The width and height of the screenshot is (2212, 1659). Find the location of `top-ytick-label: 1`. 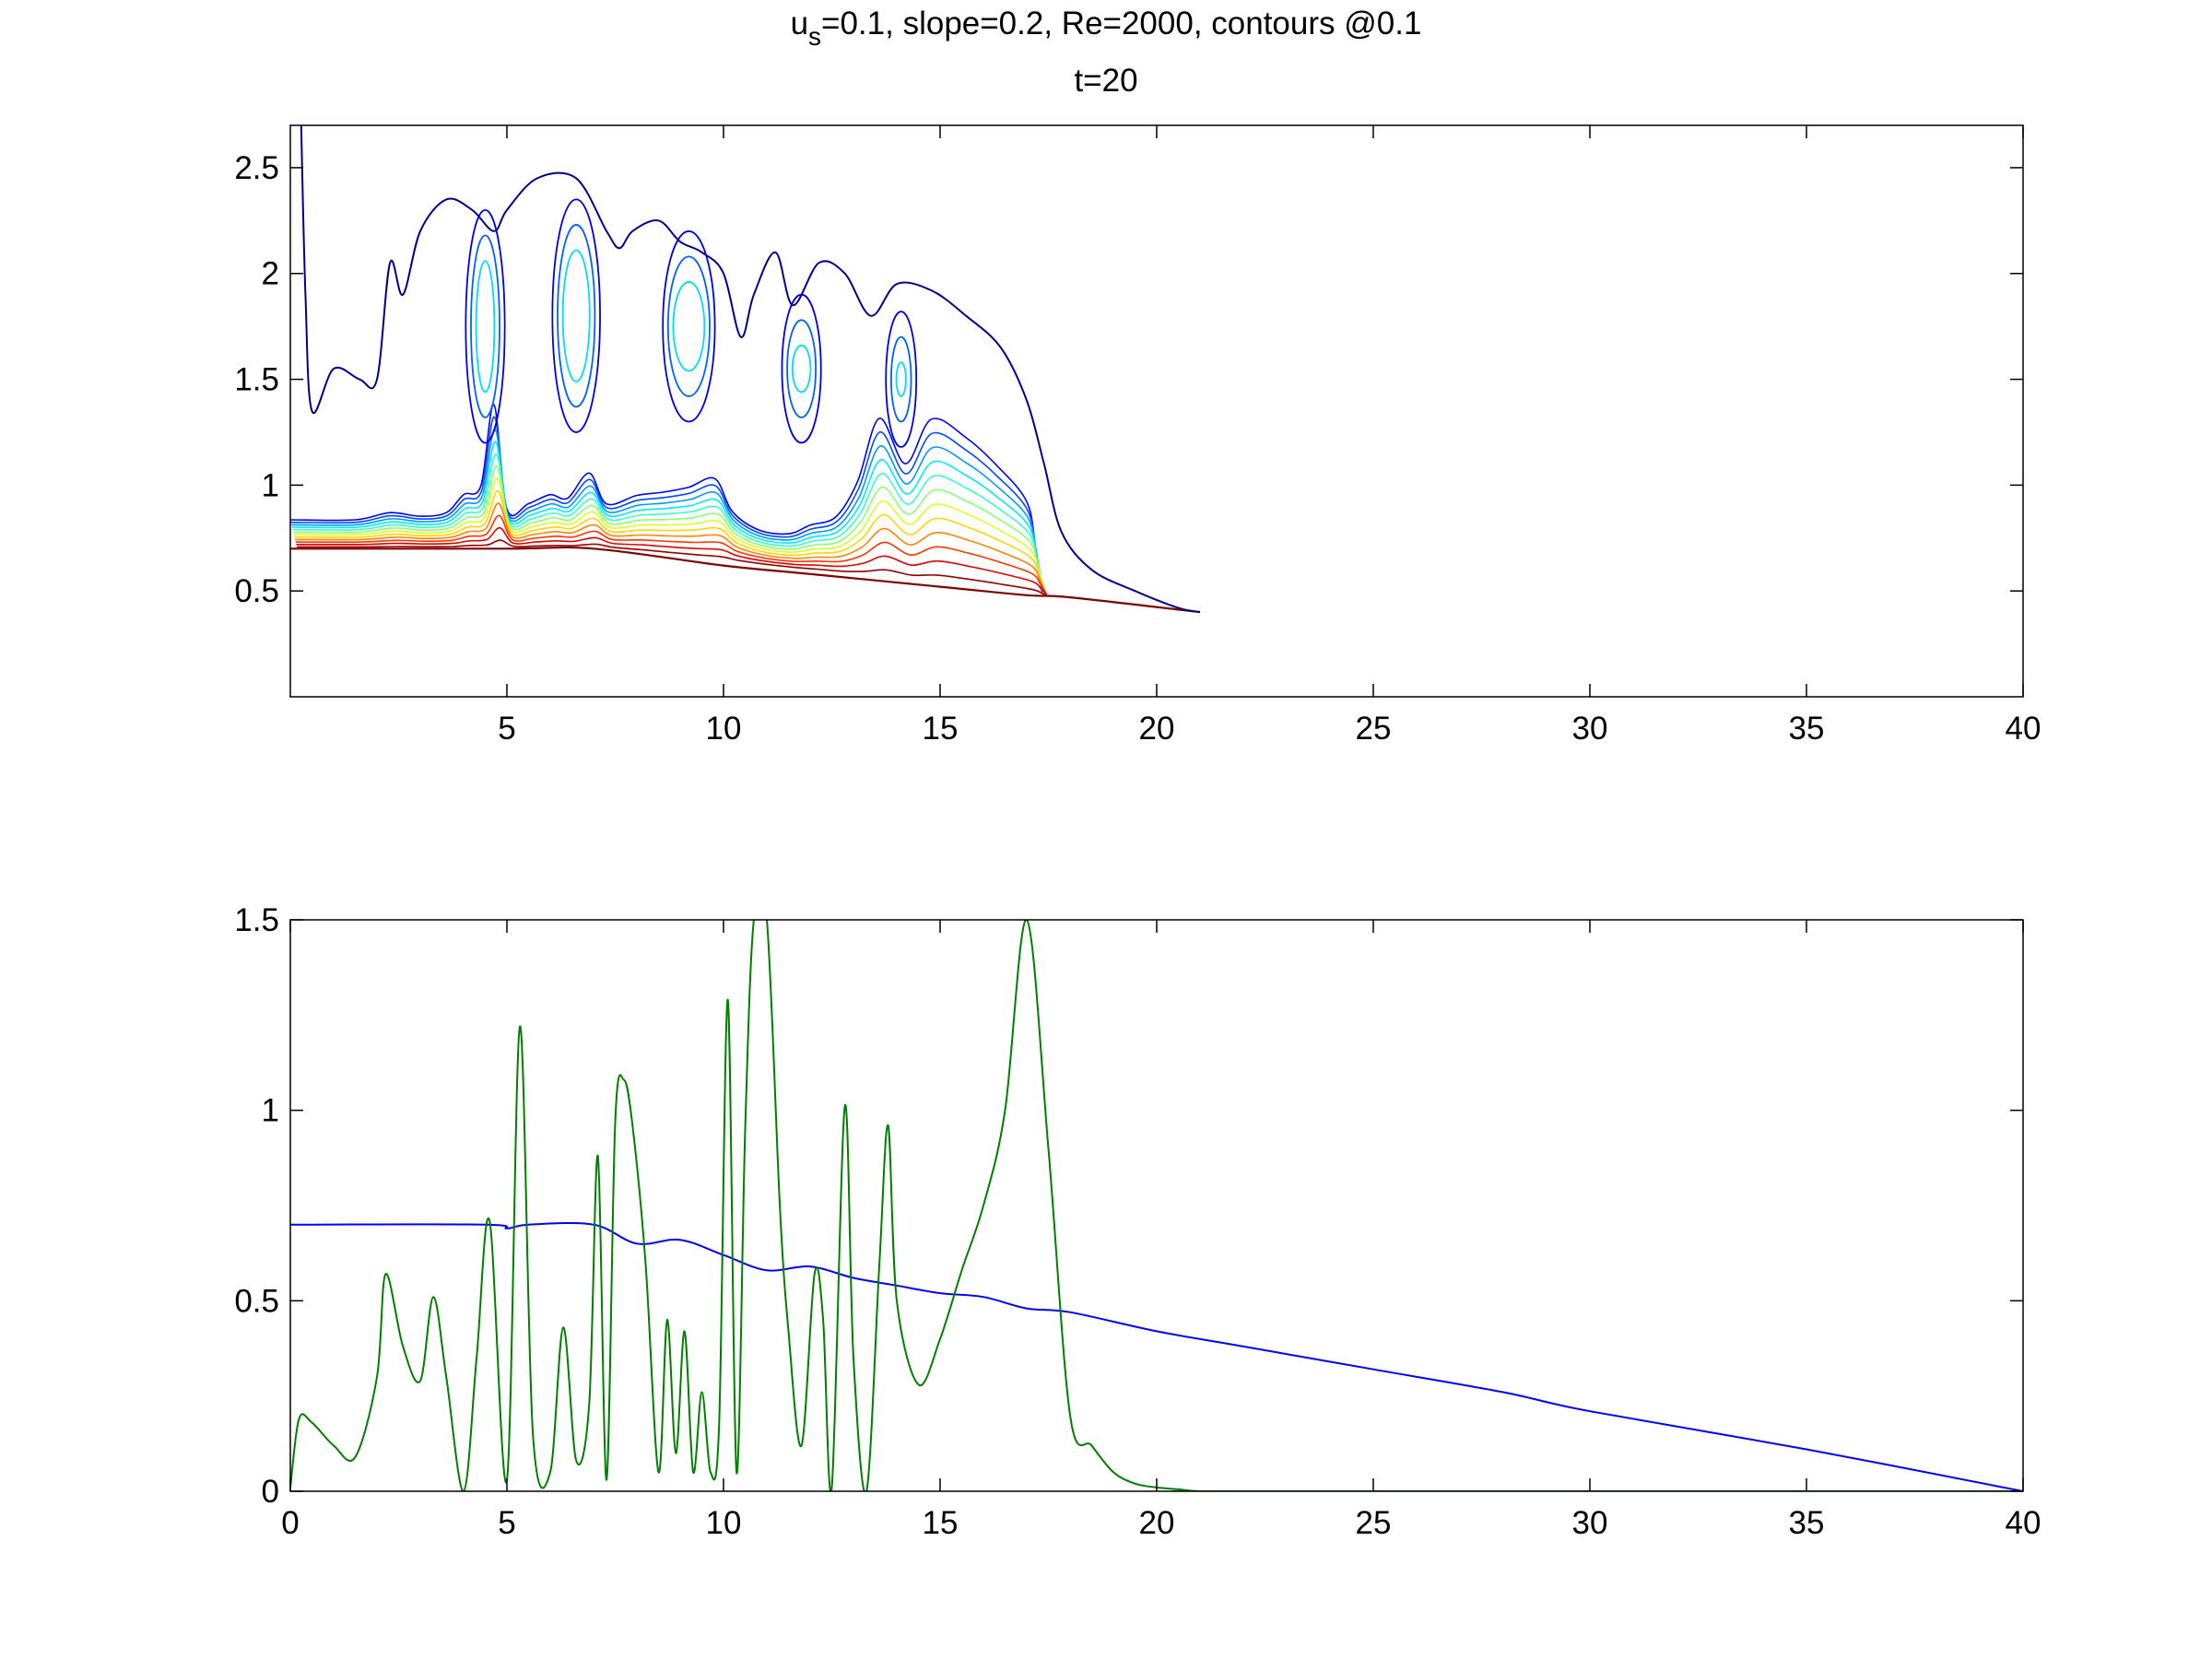

top-ytick-label: 1 is located at coordinates (270, 485).